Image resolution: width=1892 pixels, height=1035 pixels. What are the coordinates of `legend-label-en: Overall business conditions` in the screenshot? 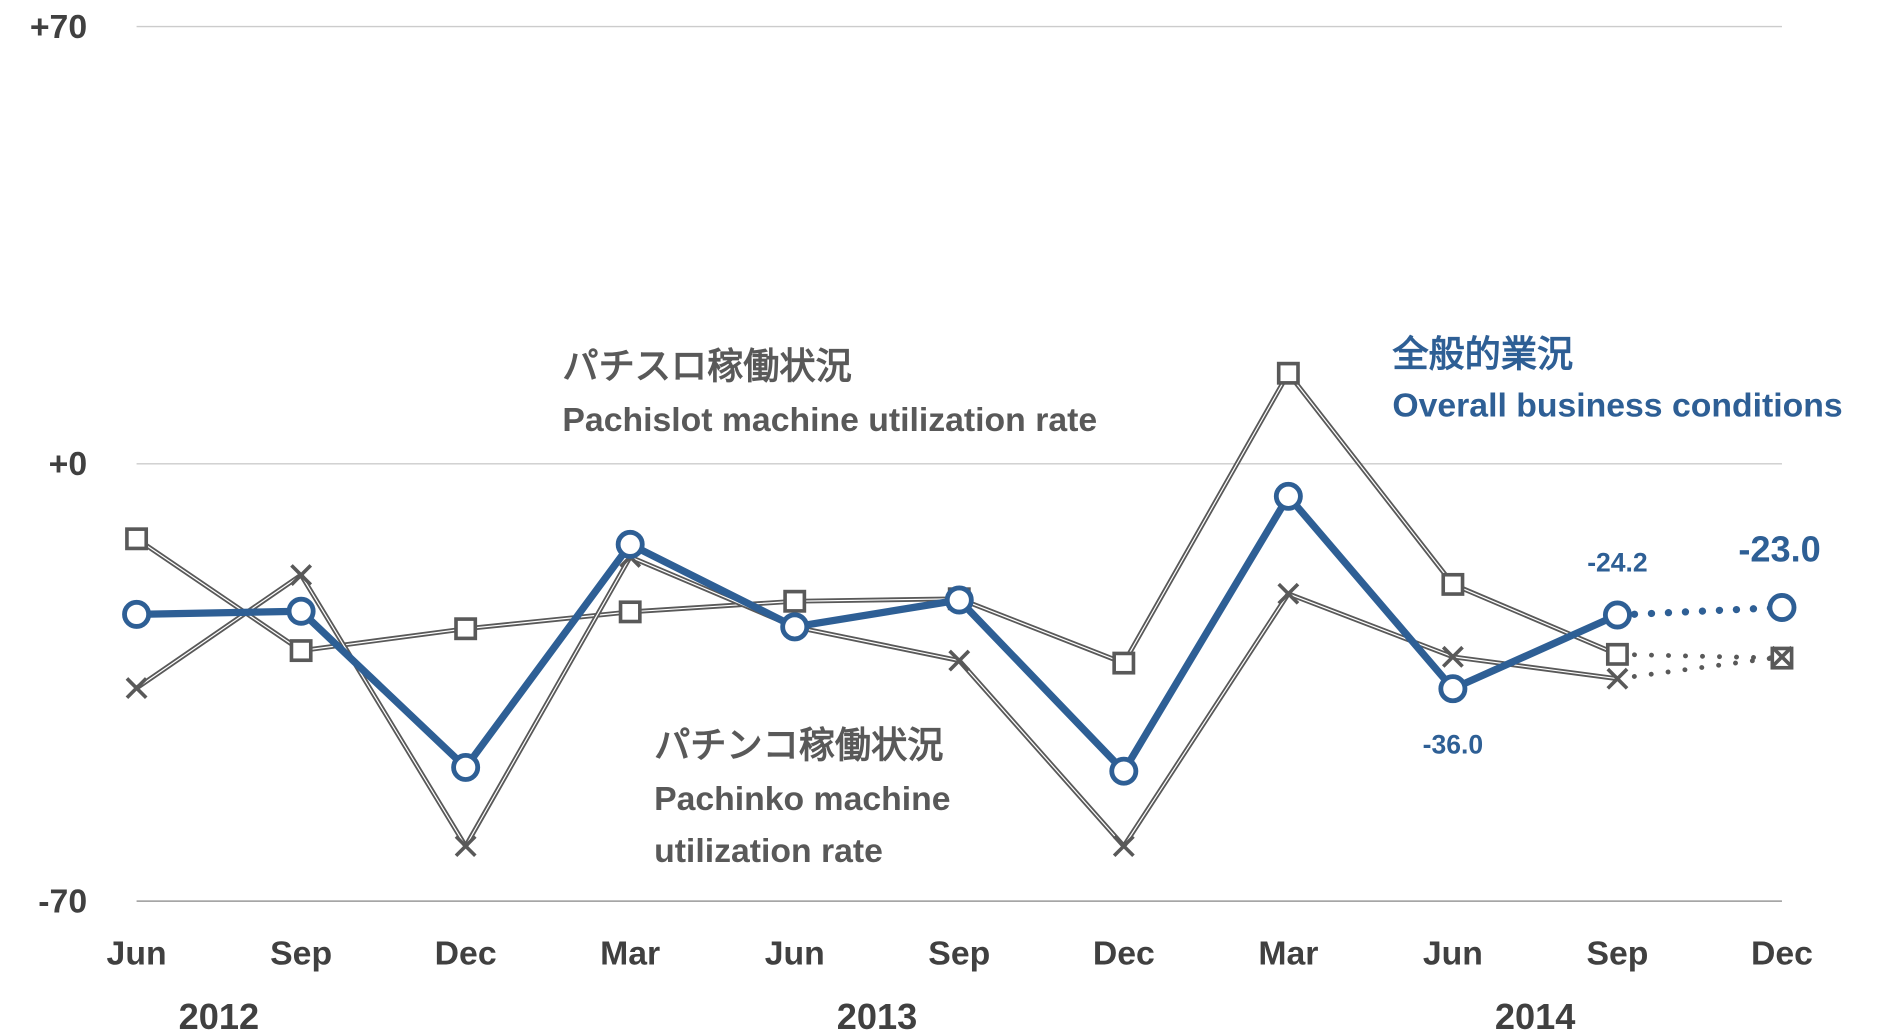 It's located at (1617, 406).